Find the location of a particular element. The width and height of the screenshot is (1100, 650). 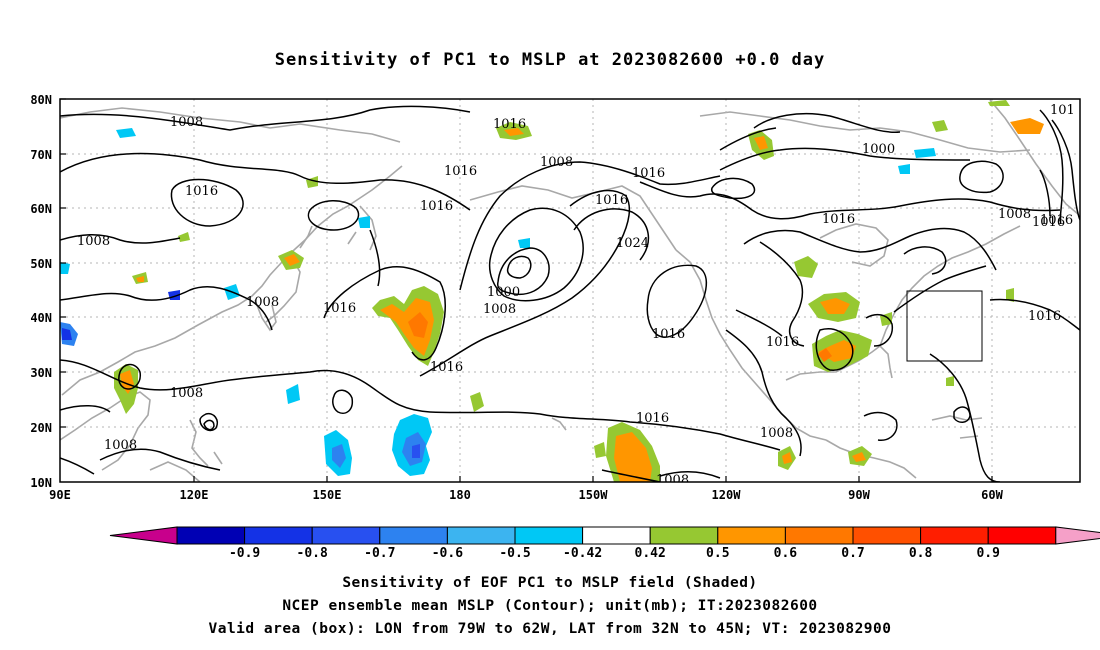

colorbar-label: 0.42 is located at coordinates (650, 553).